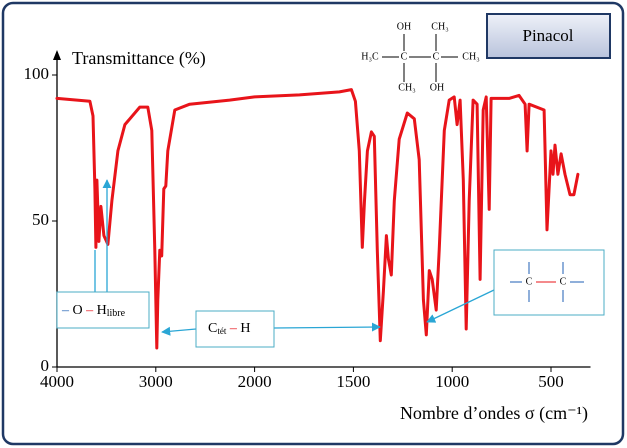 Image resolution: width=627 pixels, height=448 pixels. What do you see at coordinates (452, 381) in the screenshot?
I see `x-tick-label: 1000` at bounding box center [452, 381].